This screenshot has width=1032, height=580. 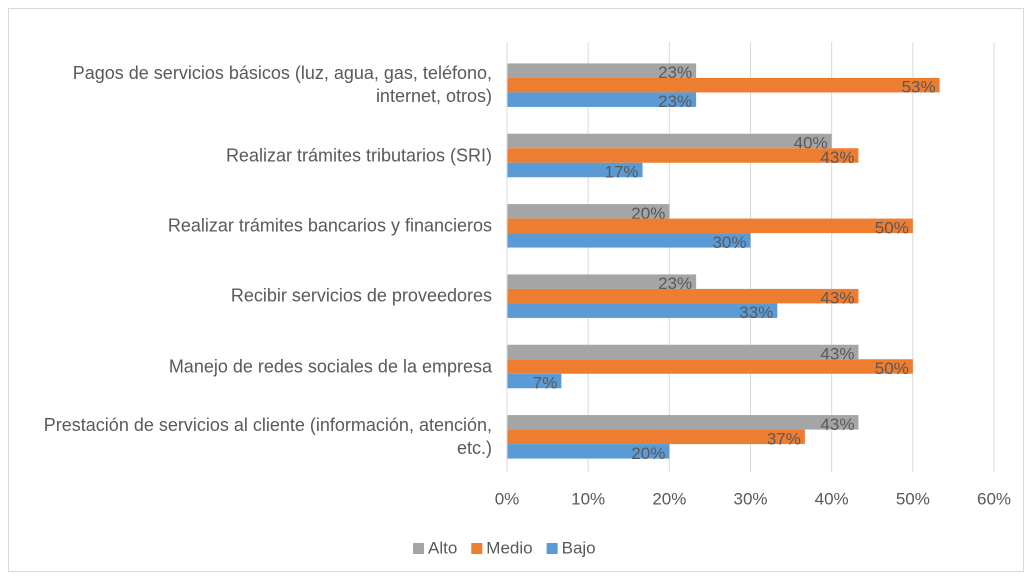 What do you see at coordinates (811, 142) in the screenshot?
I see `data-label: 40%` at bounding box center [811, 142].